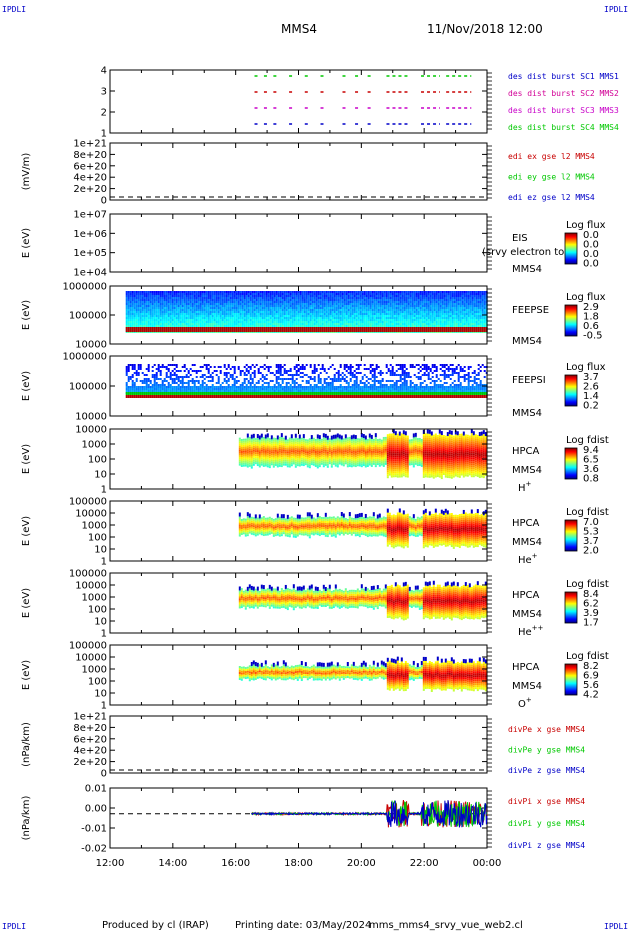  Describe the element at coordinates (520, 238) in the screenshot. I see `instrument-label: EIS` at that location.